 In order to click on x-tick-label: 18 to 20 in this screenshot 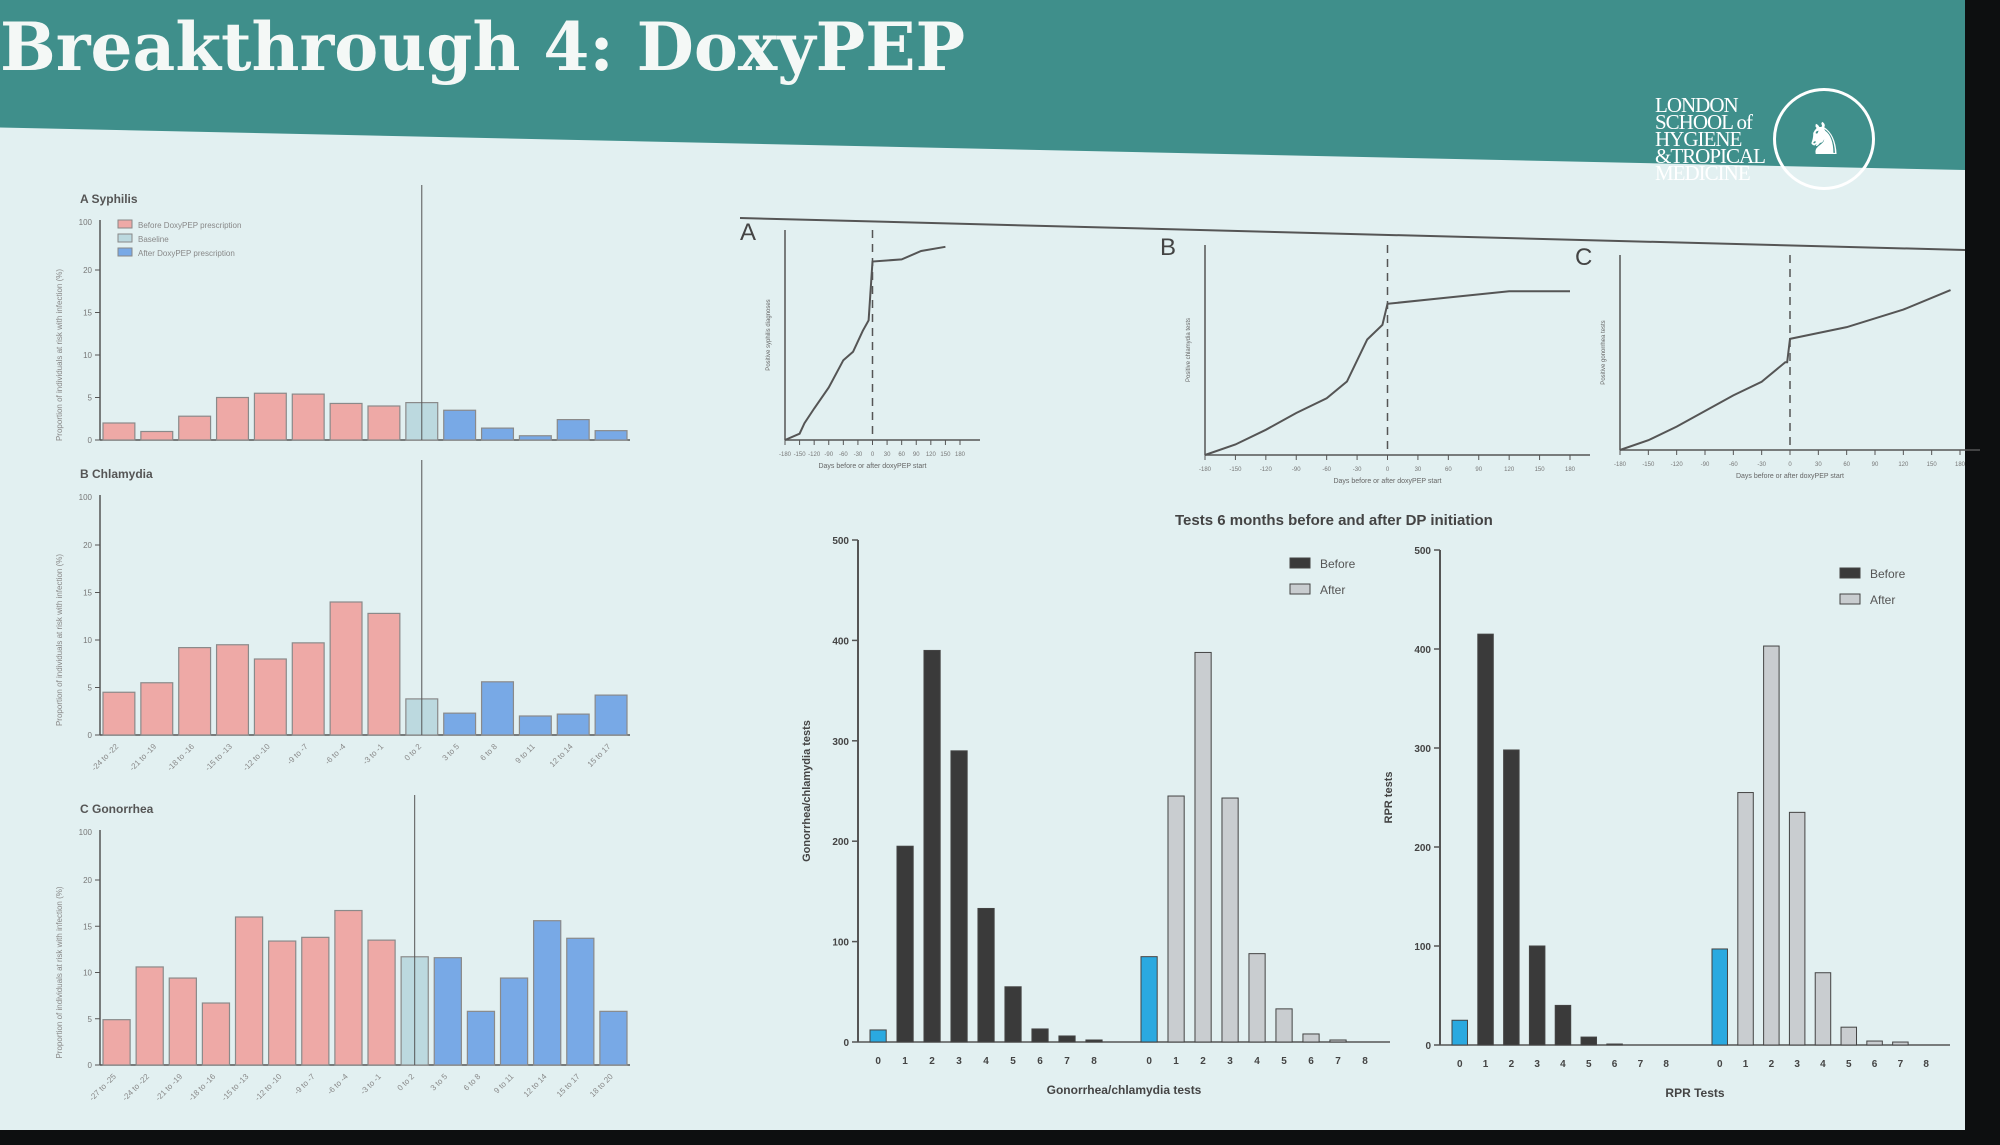, I will do `click(601, 1085)`.